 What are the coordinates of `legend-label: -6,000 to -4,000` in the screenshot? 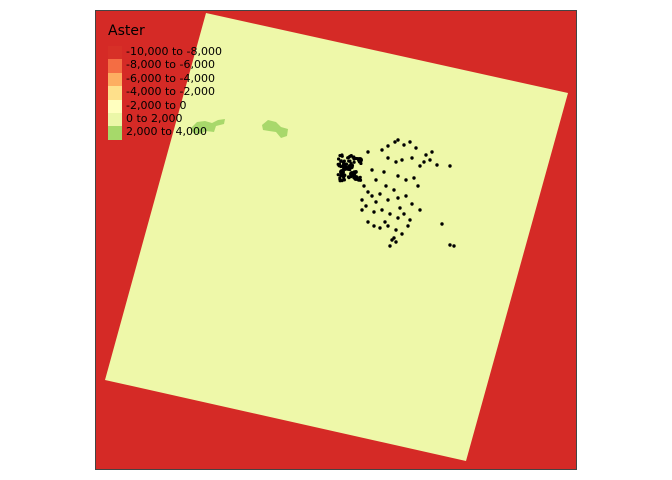 It's located at (170, 78).